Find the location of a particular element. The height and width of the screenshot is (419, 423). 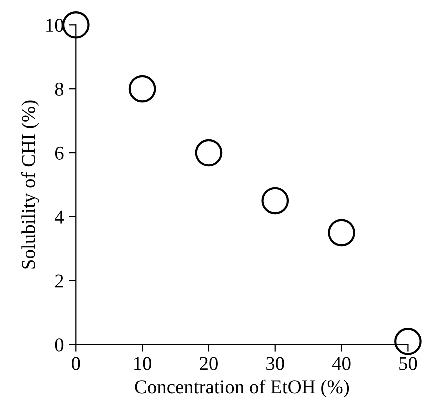

y-tick-label: 6 is located at coordinates (59, 153).